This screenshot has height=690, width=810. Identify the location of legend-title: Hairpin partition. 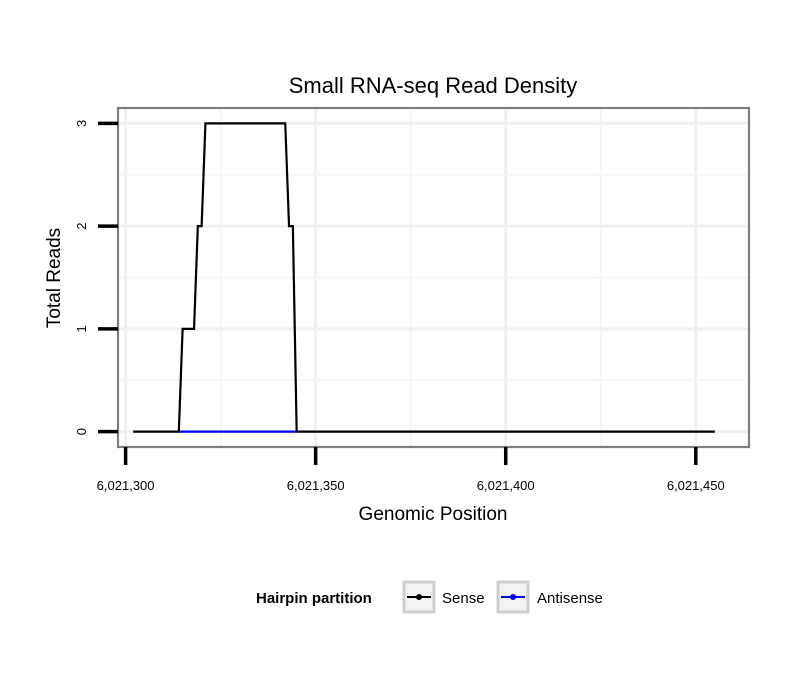
(314, 598).